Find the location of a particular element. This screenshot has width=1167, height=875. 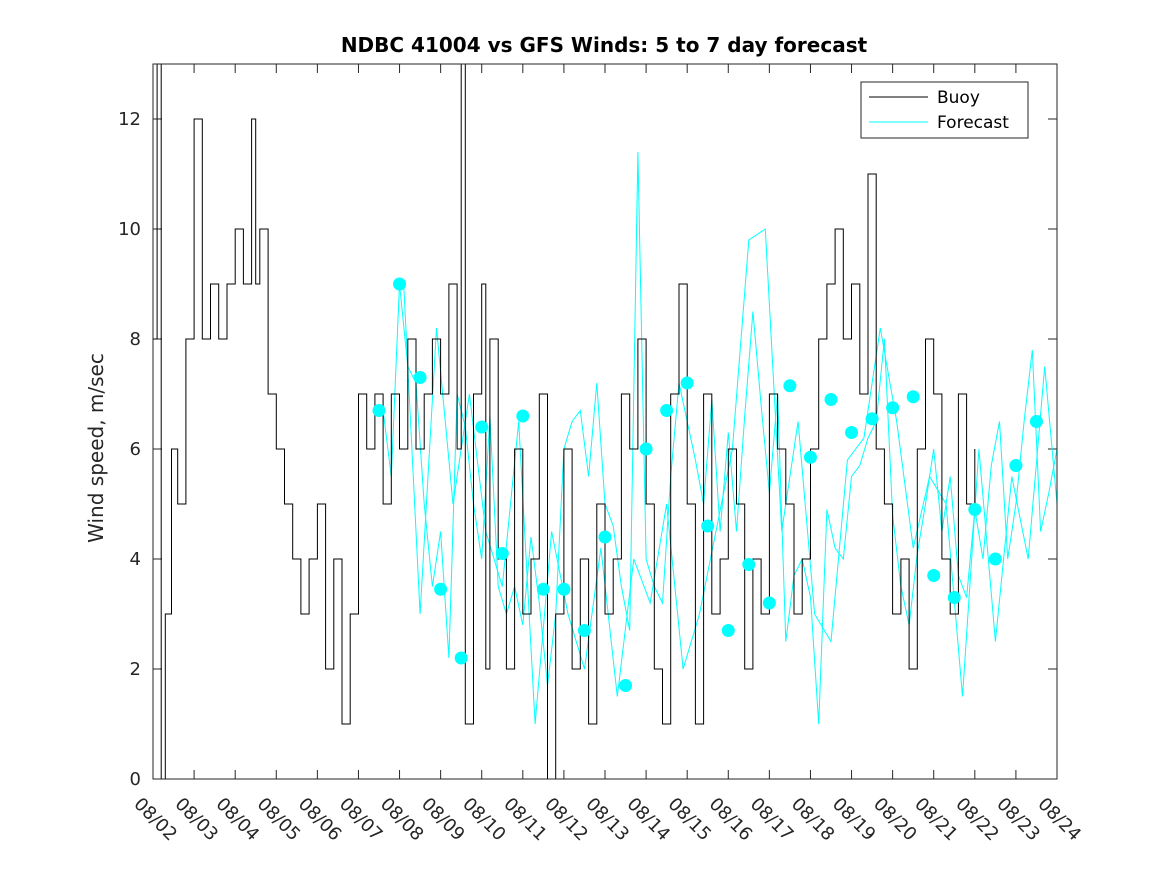

legend: Buoy Forecast is located at coordinates (944, 110).